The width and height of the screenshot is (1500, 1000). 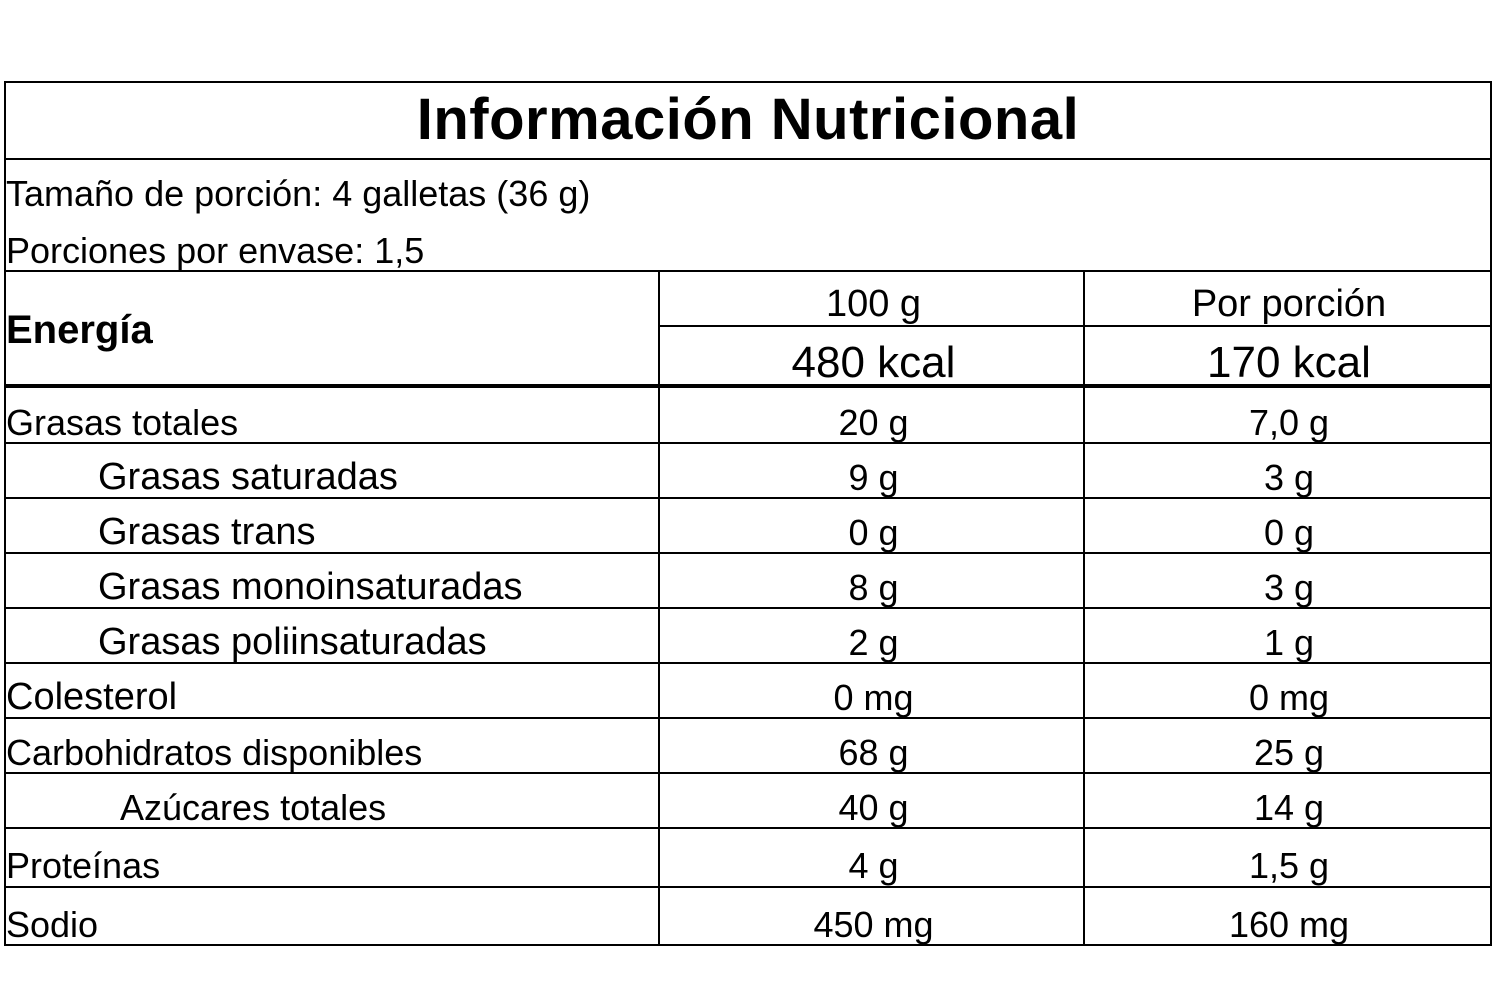 What do you see at coordinates (873, 752) in the screenshot?
I see `value-100g: 68 g` at bounding box center [873, 752].